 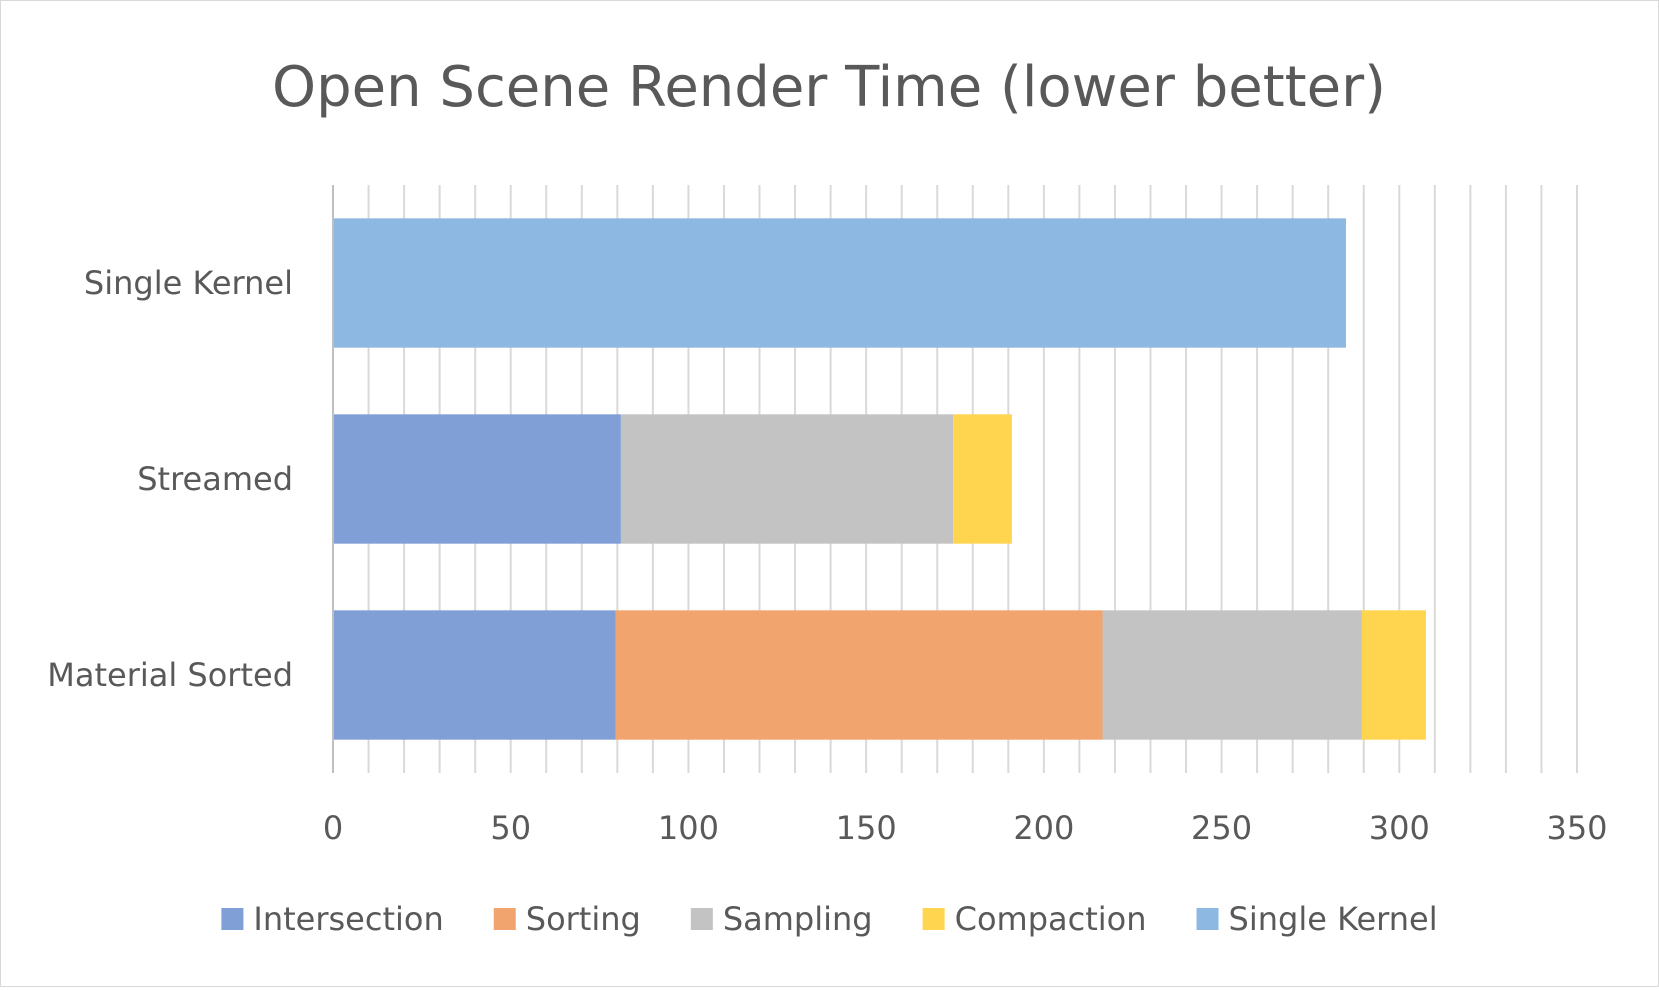 I want to click on x-tick-label: 300, so click(x=1399, y=828).